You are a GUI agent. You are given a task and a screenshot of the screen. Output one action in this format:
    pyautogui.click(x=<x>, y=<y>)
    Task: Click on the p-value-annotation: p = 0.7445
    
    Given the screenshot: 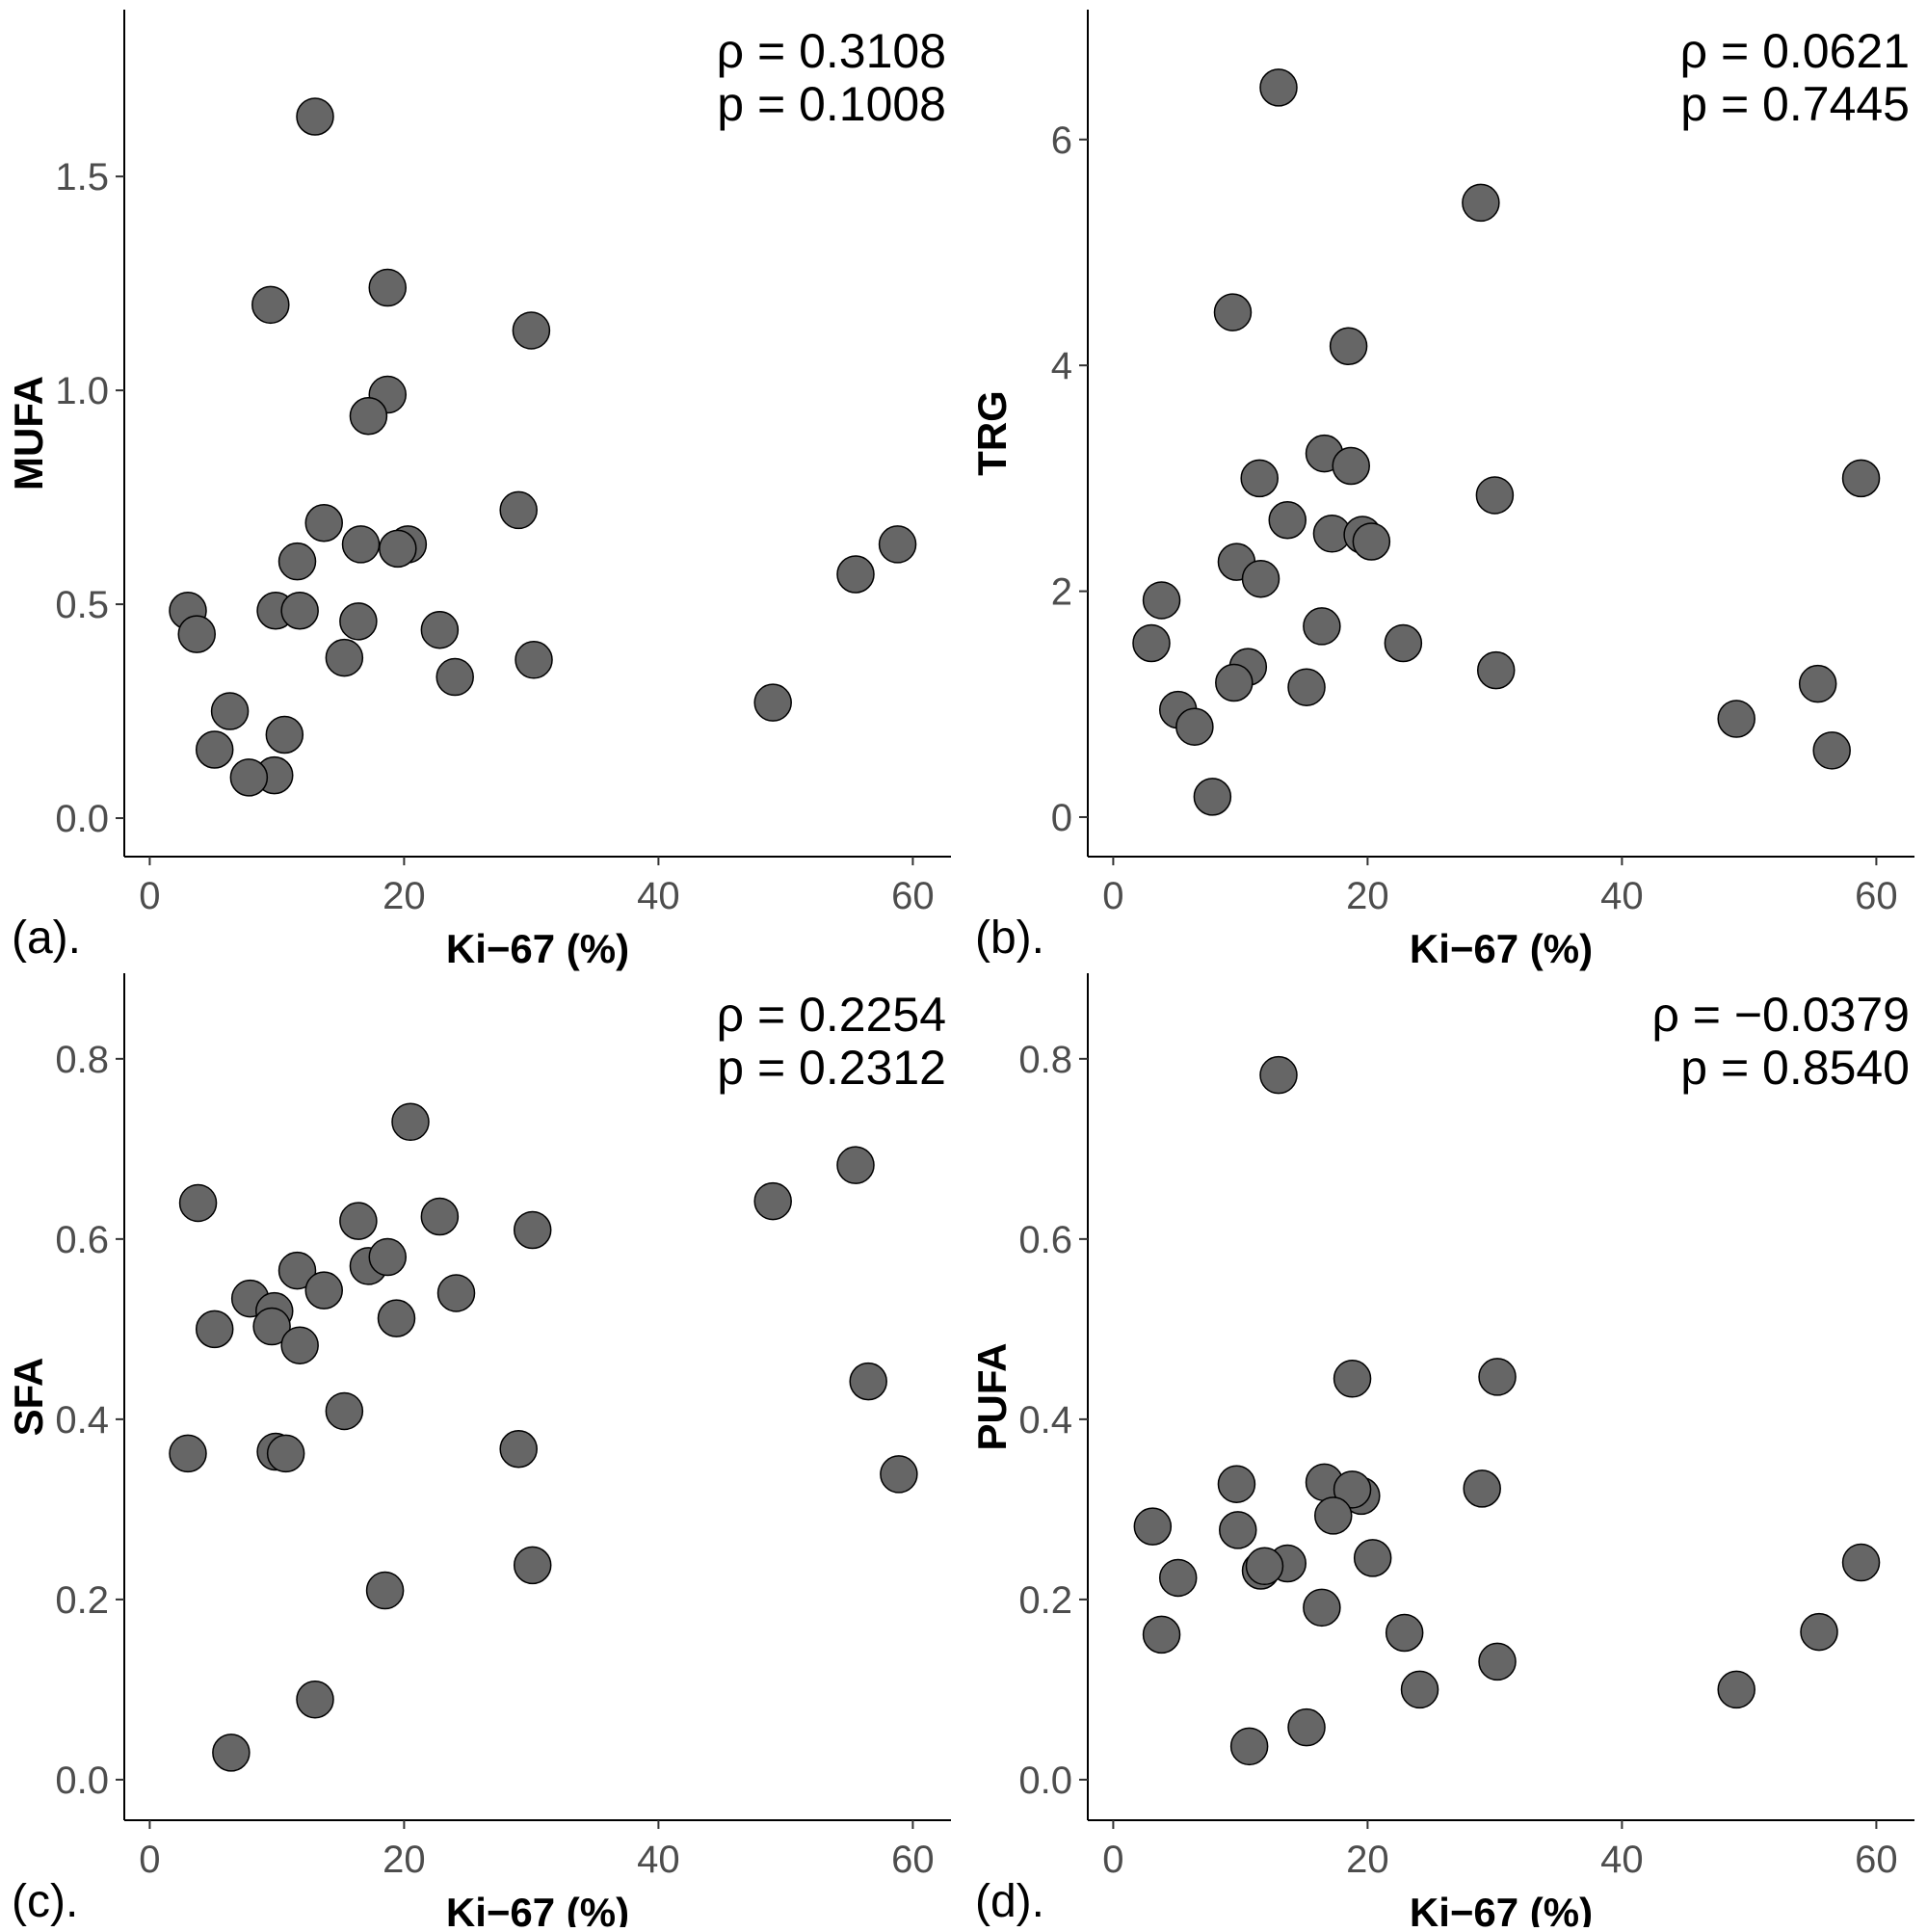 What is the action you would take?
    pyautogui.click(x=1795, y=104)
    